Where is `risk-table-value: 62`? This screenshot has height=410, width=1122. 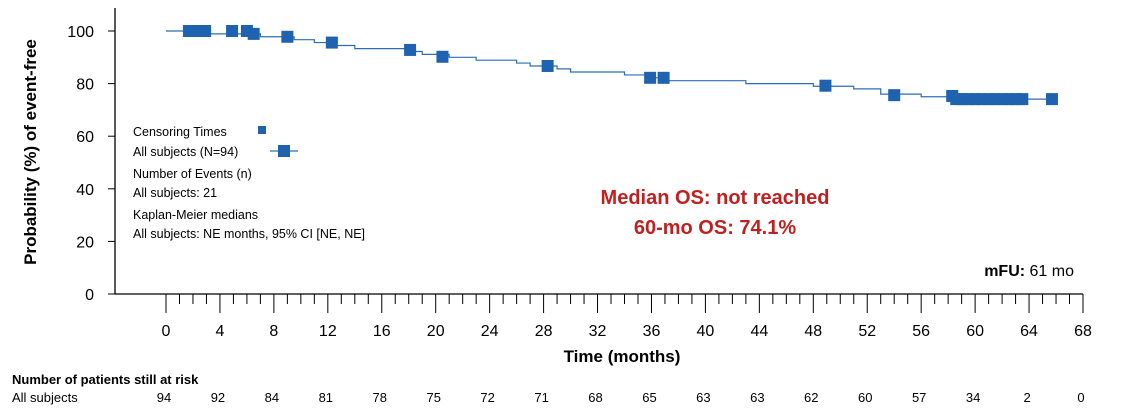 risk-table-value: 62 is located at coordinates (811, 397).